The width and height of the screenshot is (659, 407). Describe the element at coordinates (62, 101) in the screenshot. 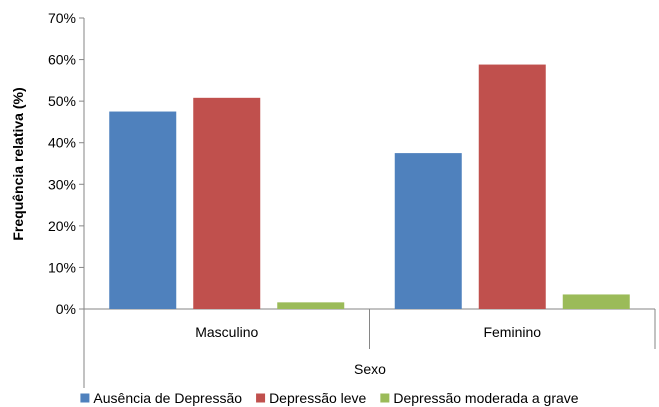

I see `y-tick-label: 50%` at that location.